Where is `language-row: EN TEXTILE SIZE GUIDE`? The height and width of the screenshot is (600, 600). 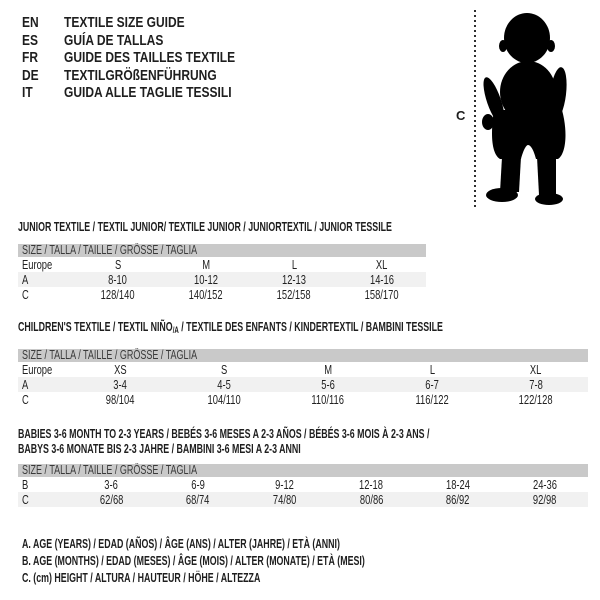
language-row: EN TEXTILE SIZE GUIDE is located at coordinates (150, 23).